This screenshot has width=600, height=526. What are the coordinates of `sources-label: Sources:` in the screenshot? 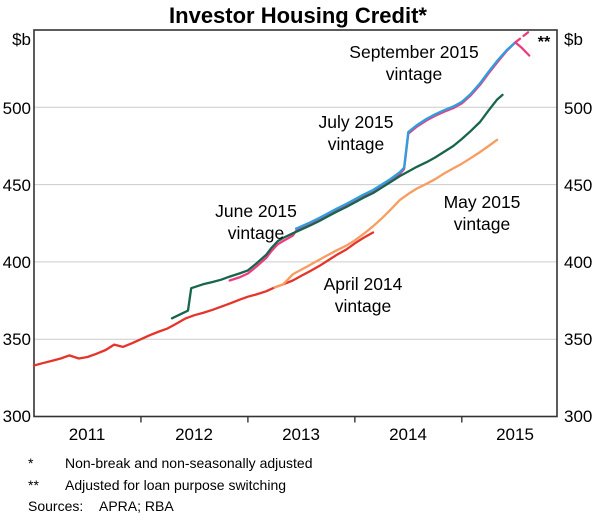 It's located at (55, 506).